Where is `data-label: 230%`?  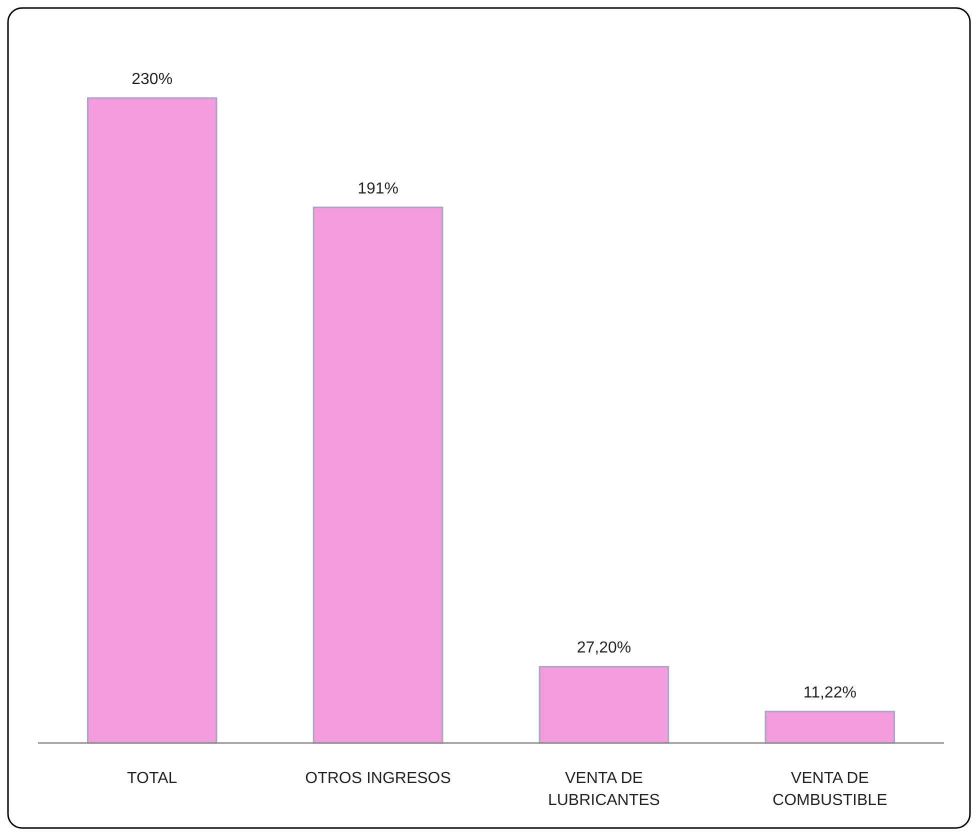
data-label: 230% is located at coordinates (152, 79).